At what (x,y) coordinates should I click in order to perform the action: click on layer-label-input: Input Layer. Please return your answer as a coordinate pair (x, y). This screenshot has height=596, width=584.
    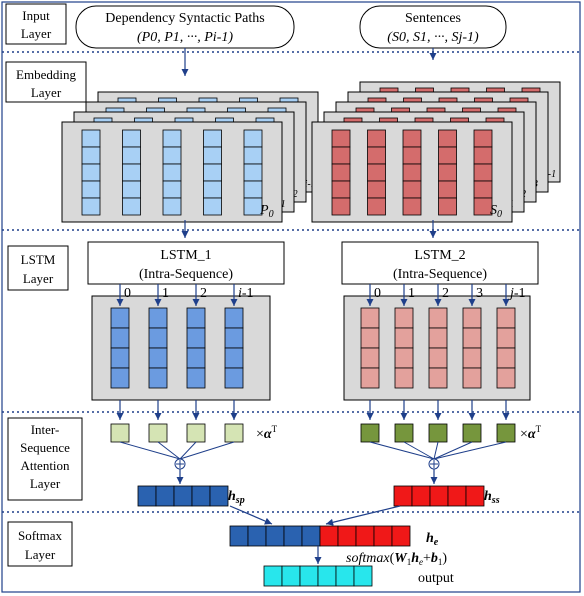
    Looking at the image, I should click on (36, 24).